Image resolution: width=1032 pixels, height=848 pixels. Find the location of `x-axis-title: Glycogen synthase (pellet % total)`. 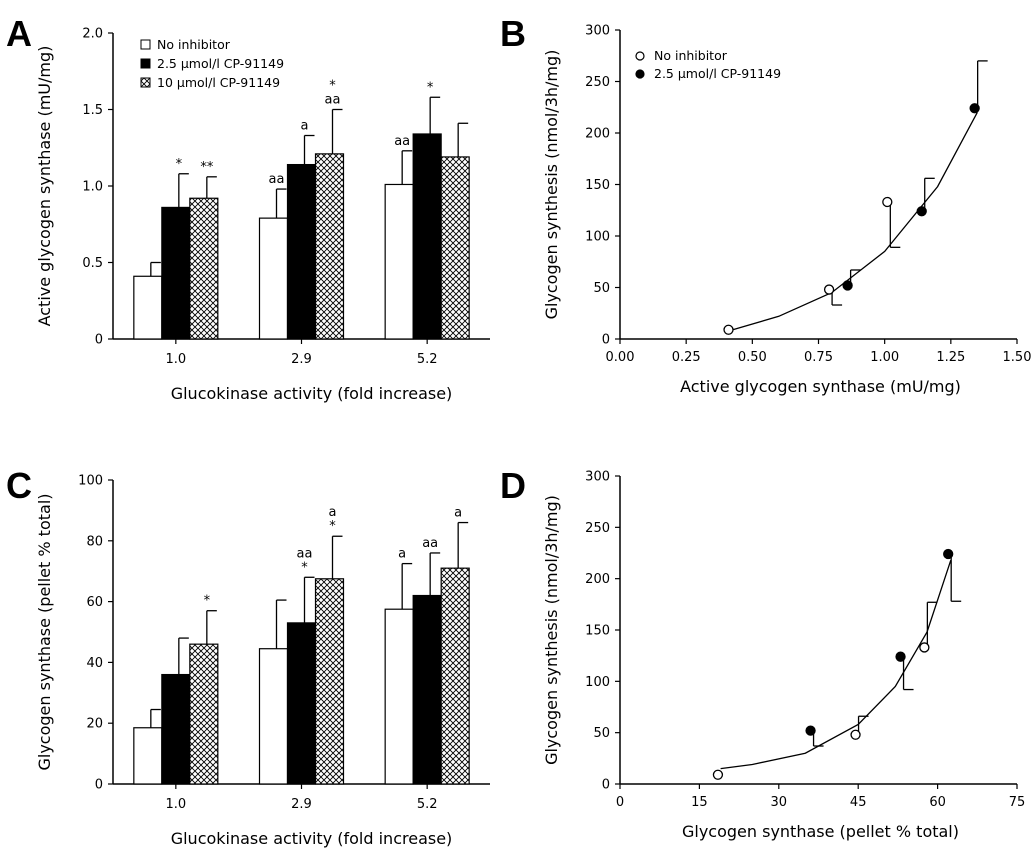

x-axis-title: Glycogen synthase (pellet % total) is located at coordinates (820, 831).